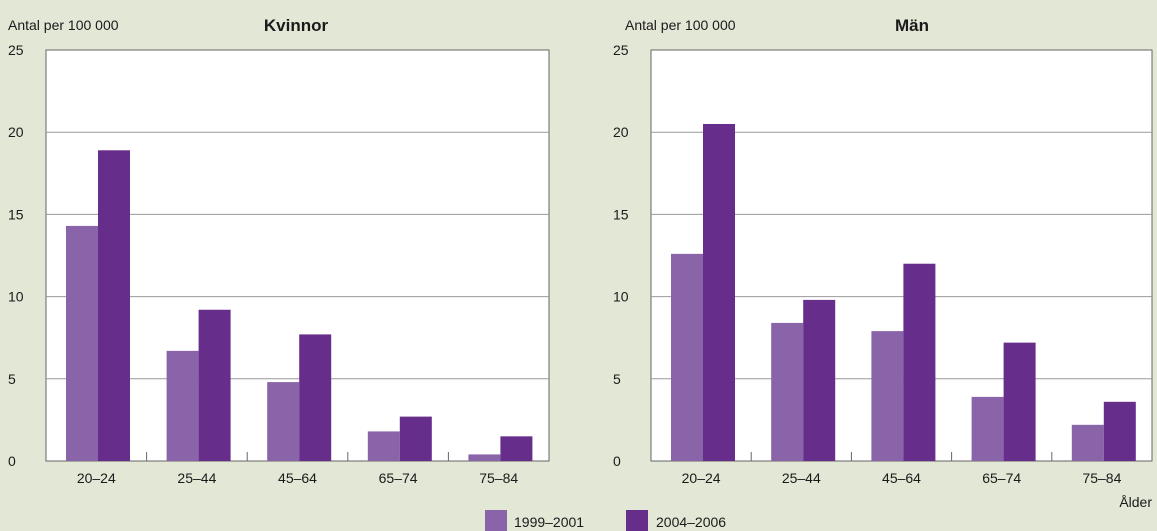 Image resolution: width=1157 pixels, height=531 pixels. Describe the element at coordinates (296, 25) in the screenshot. I see `chart-title: Kvinnor` at that location.